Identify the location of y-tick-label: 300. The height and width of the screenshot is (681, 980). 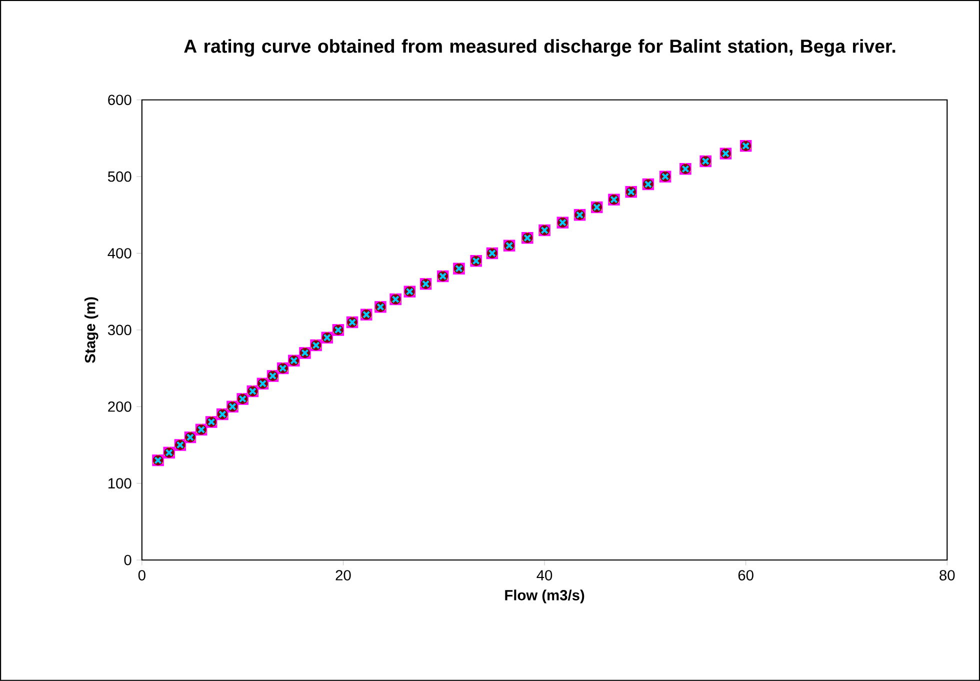
(120, 330).